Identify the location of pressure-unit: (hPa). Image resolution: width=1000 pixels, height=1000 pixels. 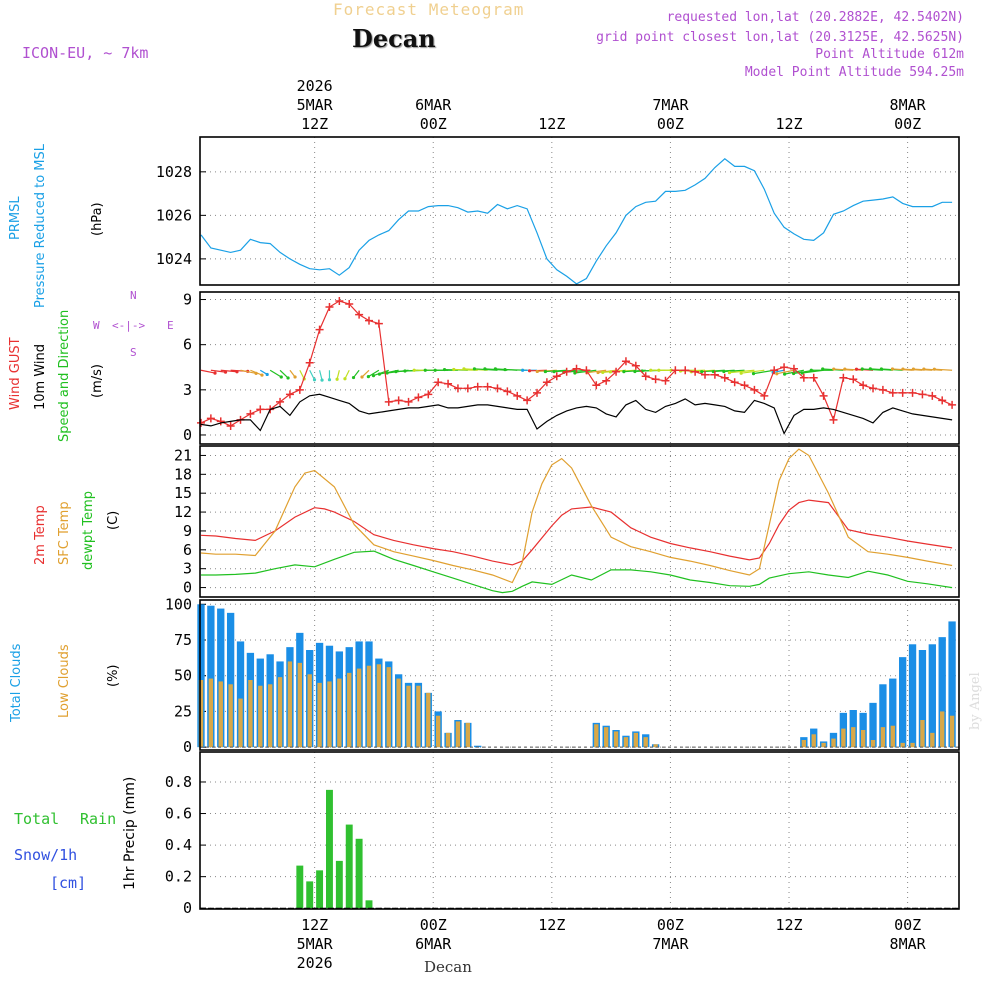
(97, 219).